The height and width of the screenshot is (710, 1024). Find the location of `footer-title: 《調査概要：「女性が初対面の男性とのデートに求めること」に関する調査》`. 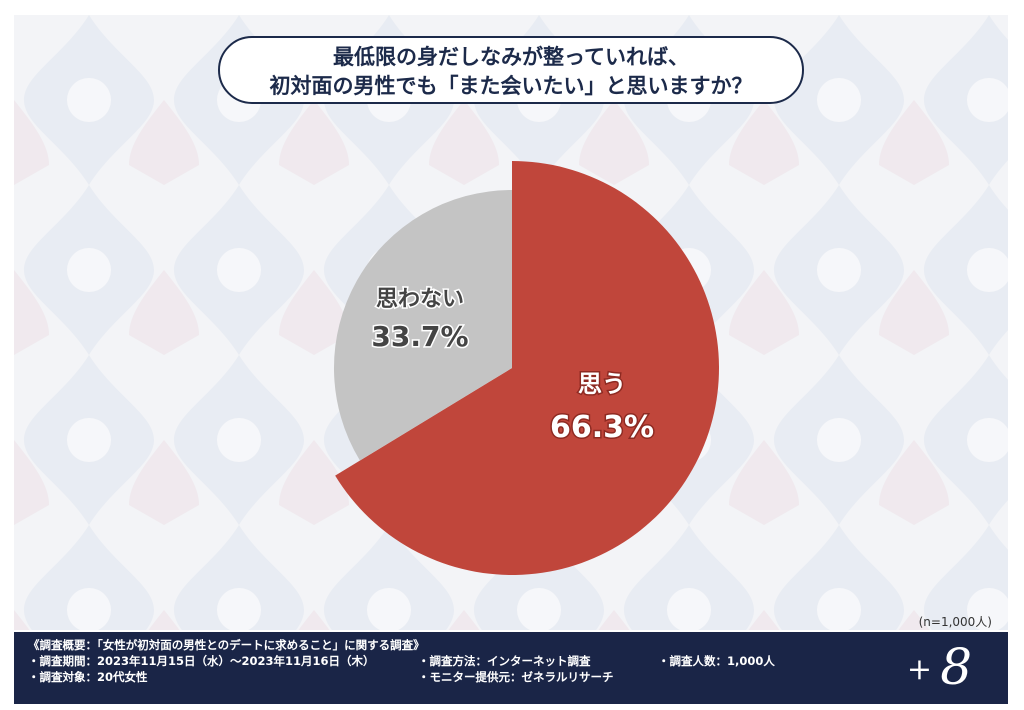

footer-title: 《調査概要：「女性が初対面の男性とのデートに求めること」に関する調査》 is located at coordinates (226, 645).